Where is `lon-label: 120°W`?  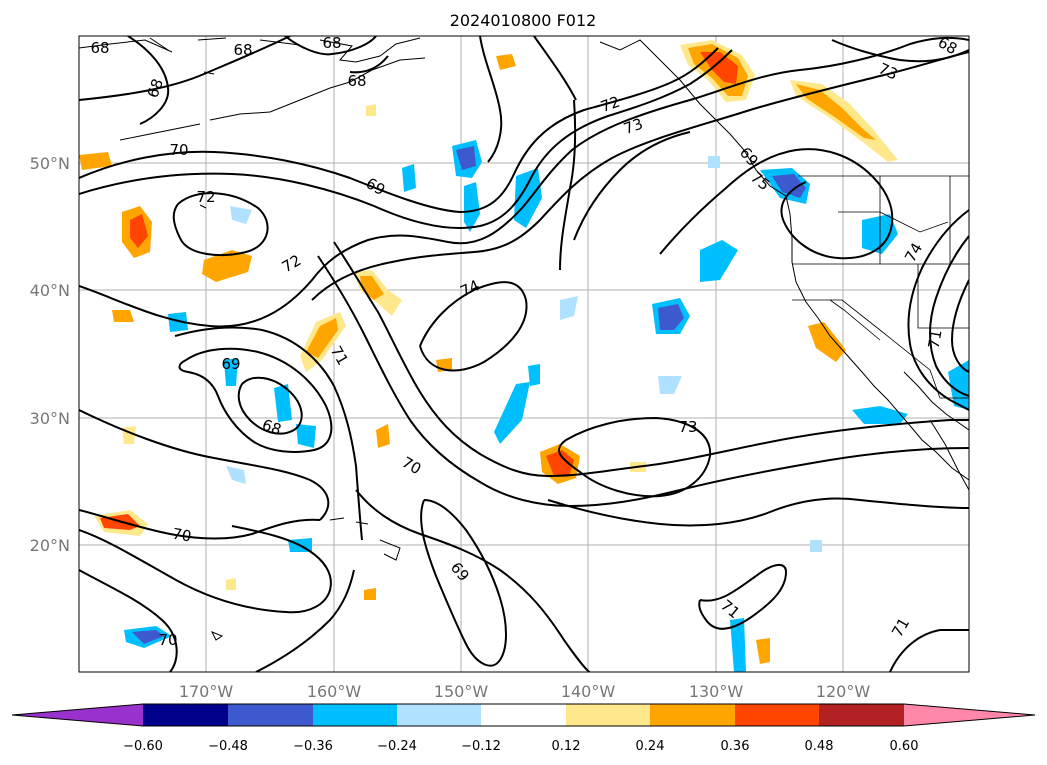 lon-label: 120°W is located at coordinates (843, 691).